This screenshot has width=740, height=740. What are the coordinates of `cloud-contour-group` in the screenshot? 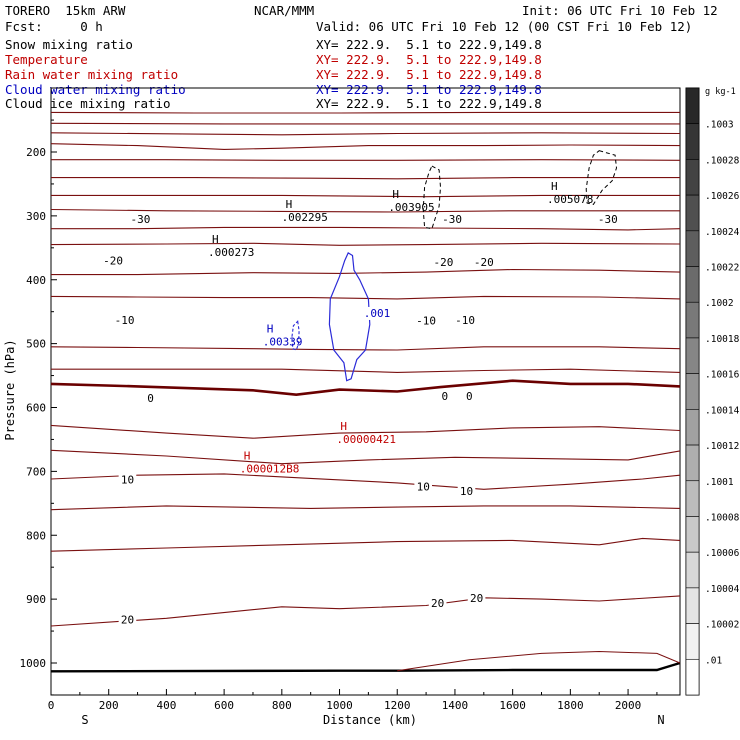 It's located at (454, 266).